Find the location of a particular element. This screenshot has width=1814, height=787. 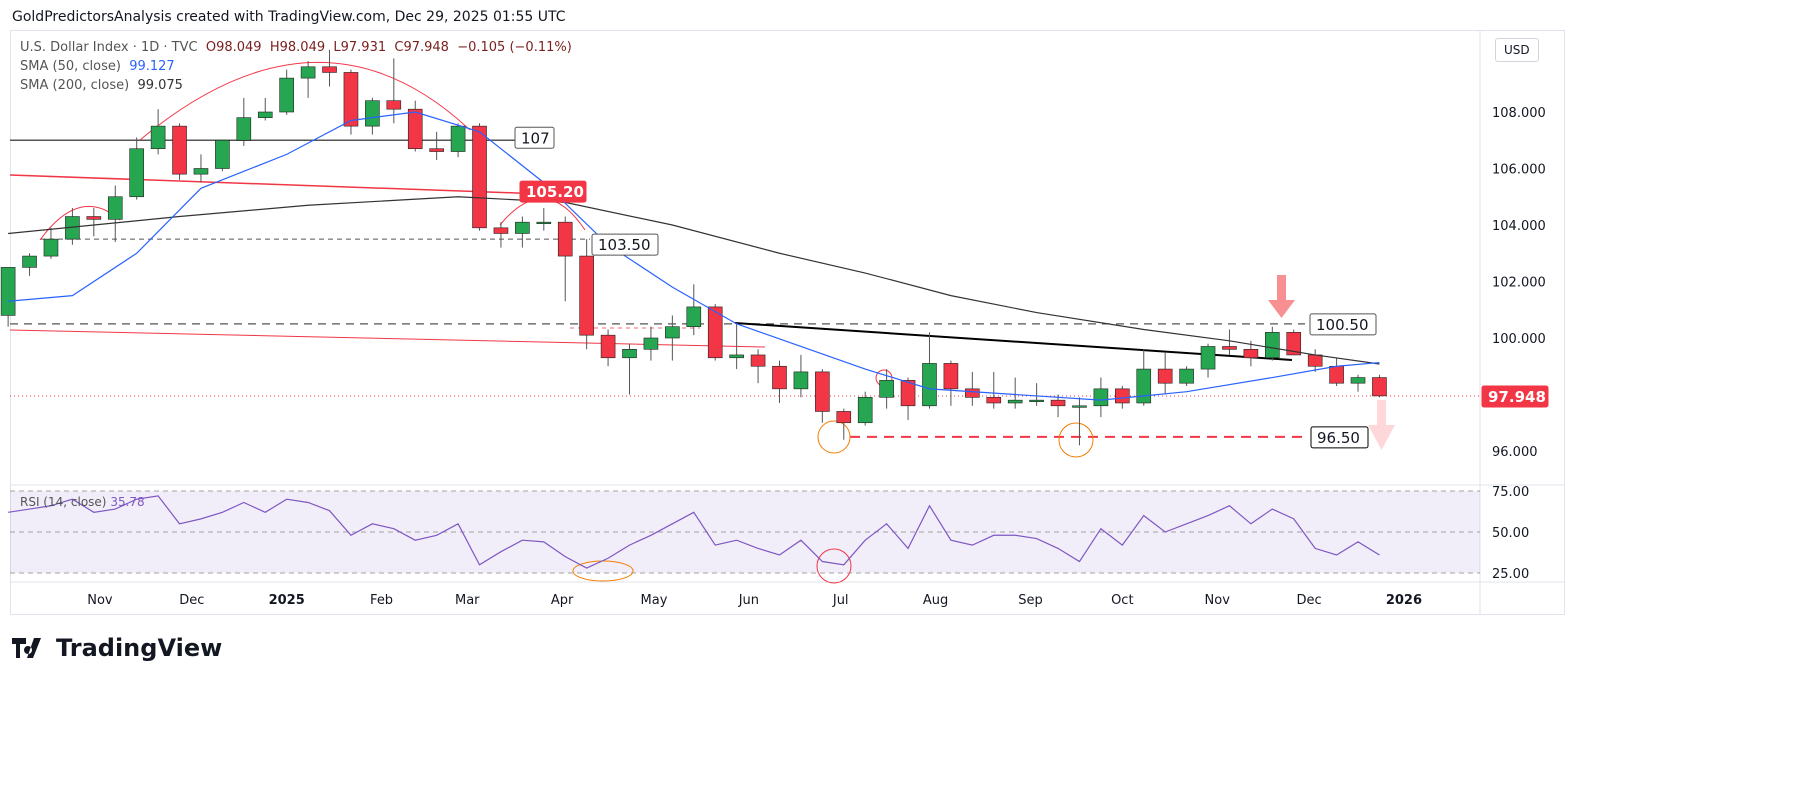

label-105-20-box is located at coordinates (553, 191).